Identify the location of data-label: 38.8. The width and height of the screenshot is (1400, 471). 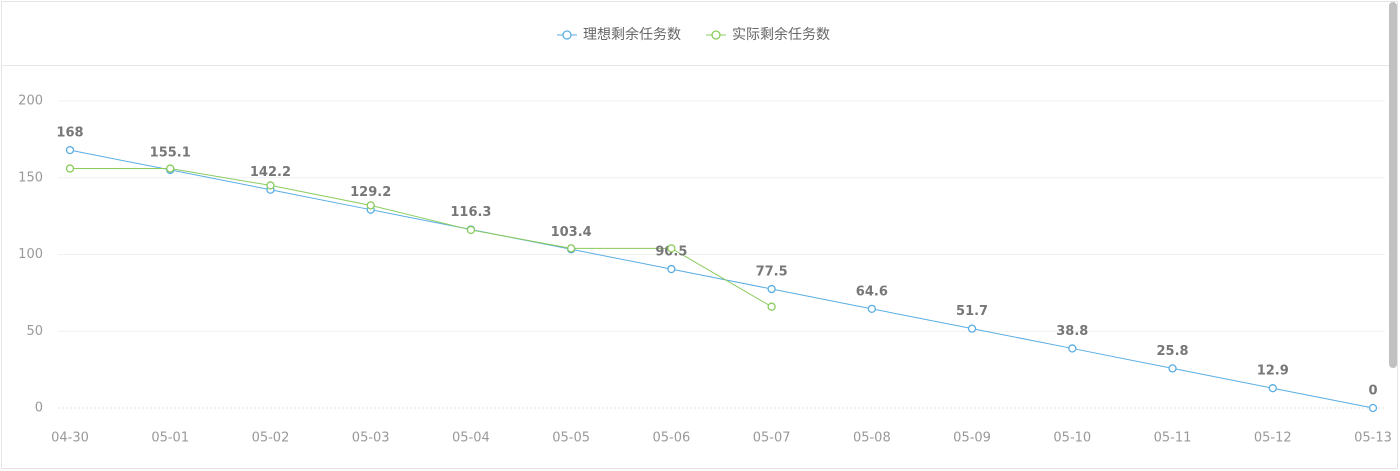
(1072, 331).